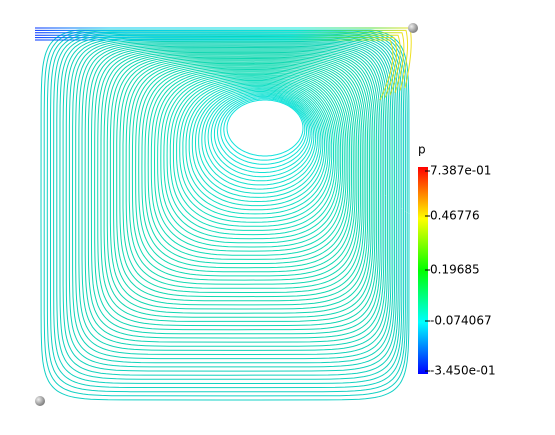 The image size is (555, 435). What do you see at coordinates (461, 321) in the screenshot?
I see `color-bar-label: -0.074067` at bounding box center [461, 321].